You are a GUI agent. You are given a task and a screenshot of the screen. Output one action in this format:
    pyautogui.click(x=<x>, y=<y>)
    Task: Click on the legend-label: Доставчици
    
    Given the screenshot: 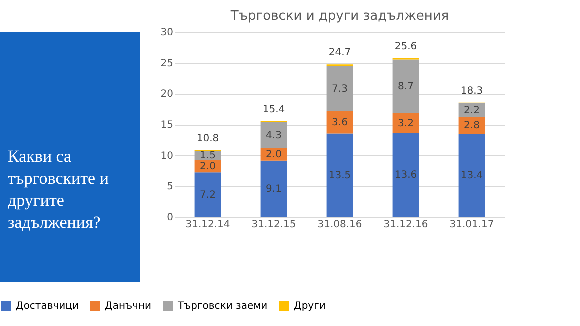 What is the action you would take?
    pyautogui.click(x=47, y=306)
    